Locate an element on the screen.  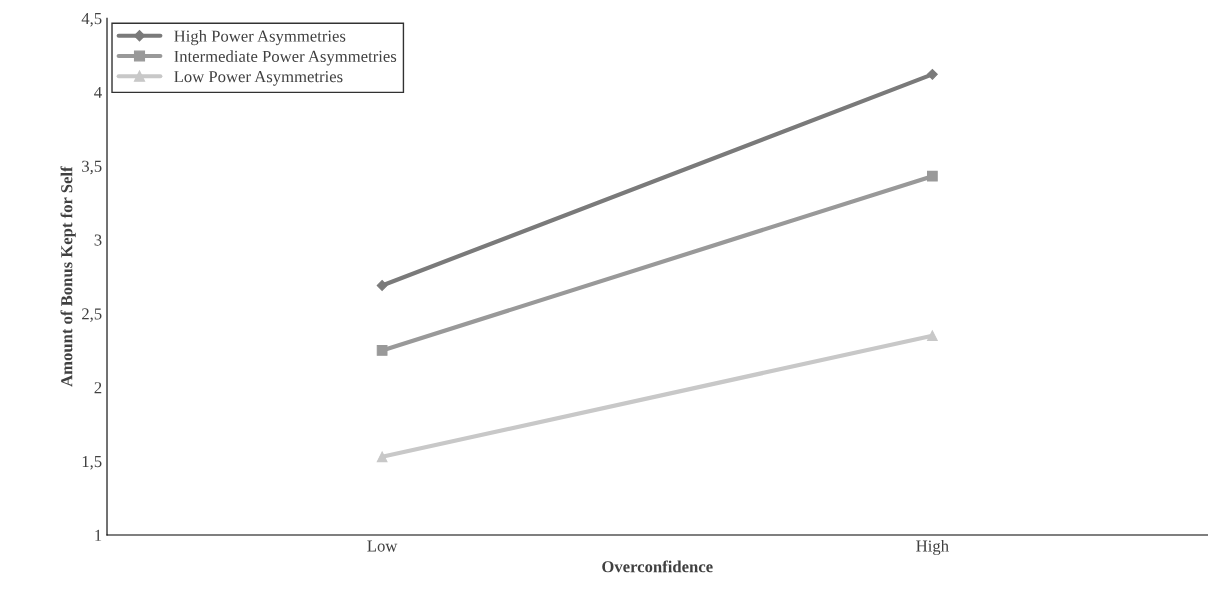
x-axis-title: Overconfidence is located at coordinates (657, 566).